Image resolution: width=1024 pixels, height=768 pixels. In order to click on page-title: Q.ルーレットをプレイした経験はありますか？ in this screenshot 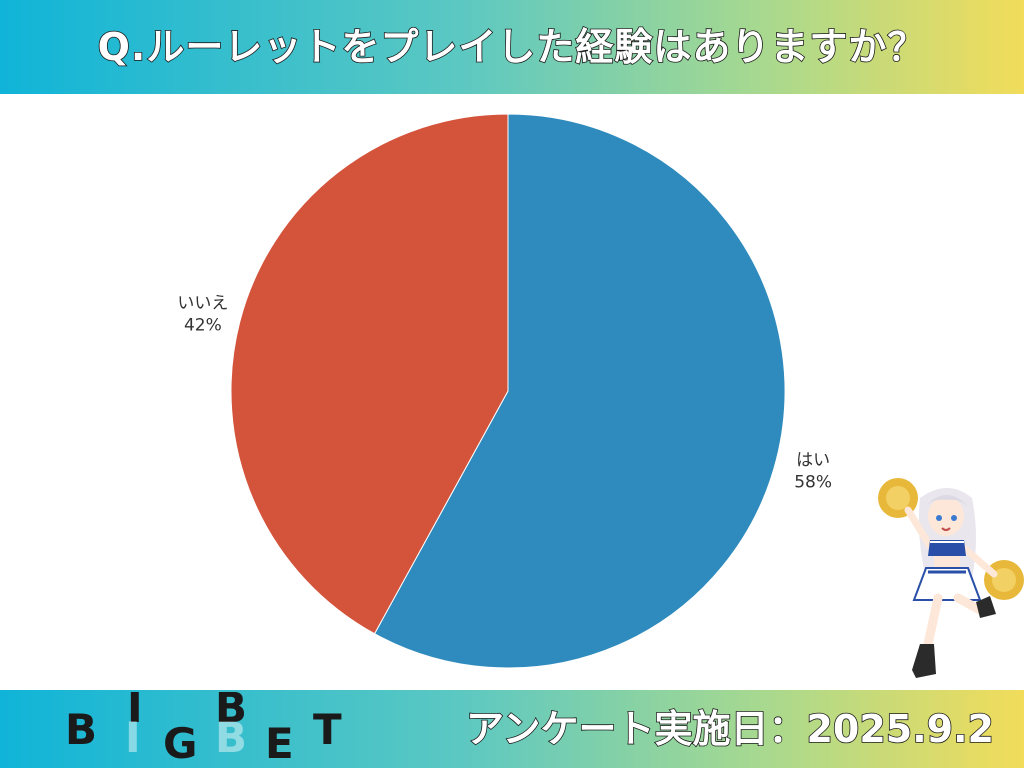, I will do `click(512, 47)`.